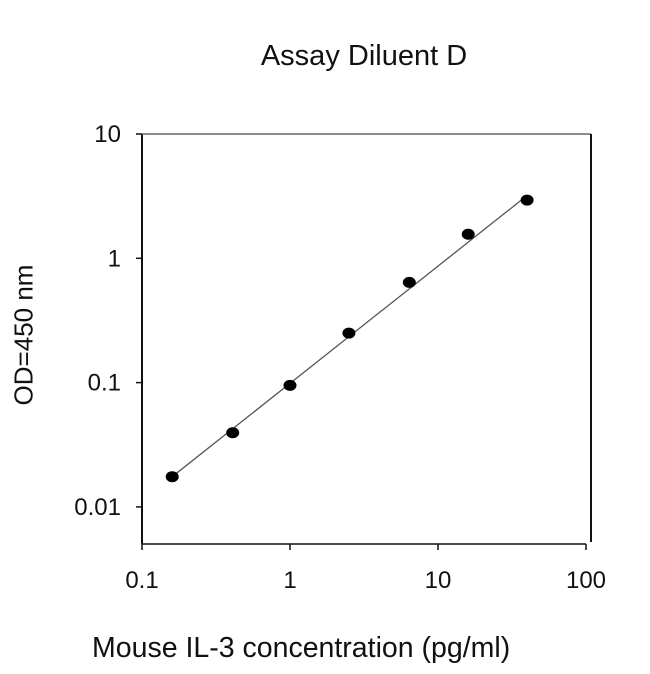  Describe the element at coordinates (108, 321) in the screenshot. I see `y-axis-ticks: 0.01 0.1 1 10` at that location.